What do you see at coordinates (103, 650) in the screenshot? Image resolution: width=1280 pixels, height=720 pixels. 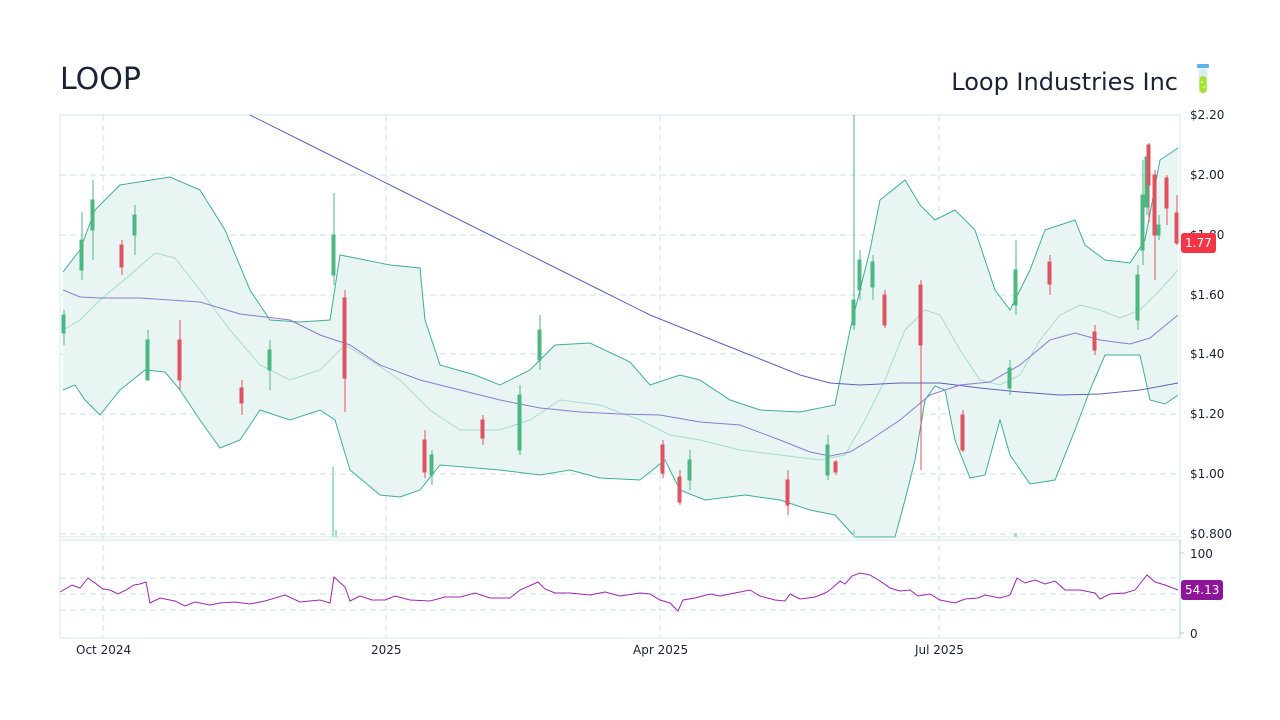 I see `svg-text: Oct 2024` at bounding box center [103, 650].